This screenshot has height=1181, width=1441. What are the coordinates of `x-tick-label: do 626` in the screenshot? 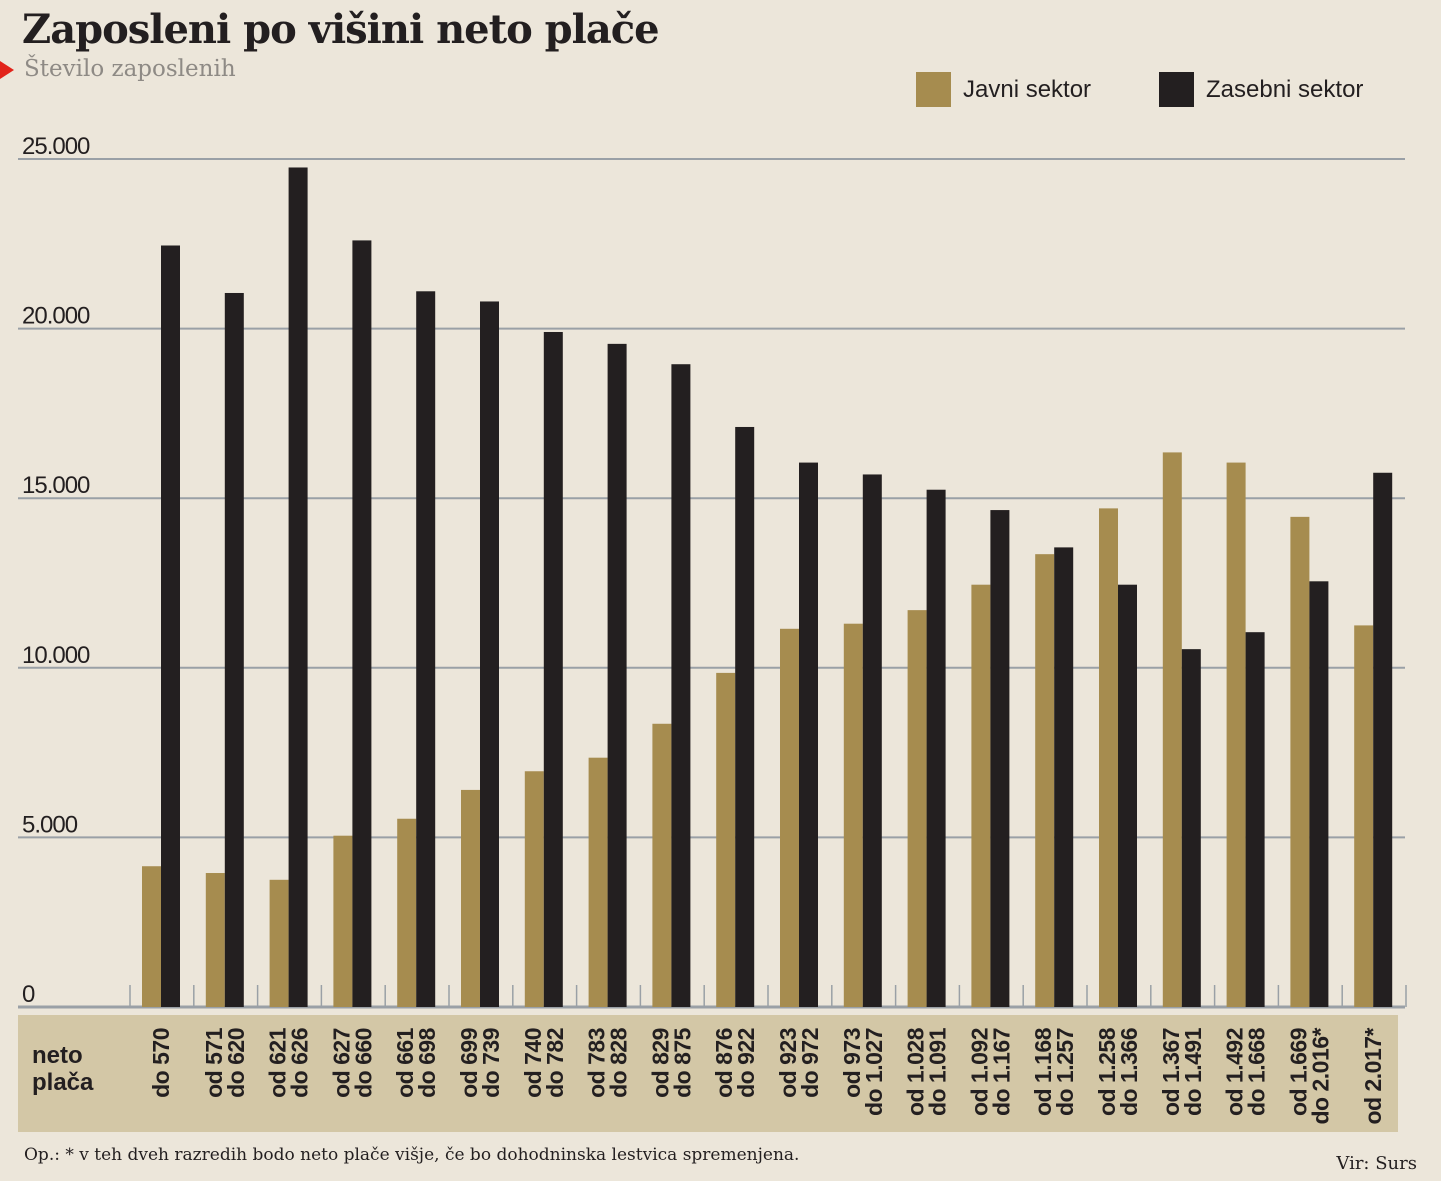 It's located at (300, 1063).